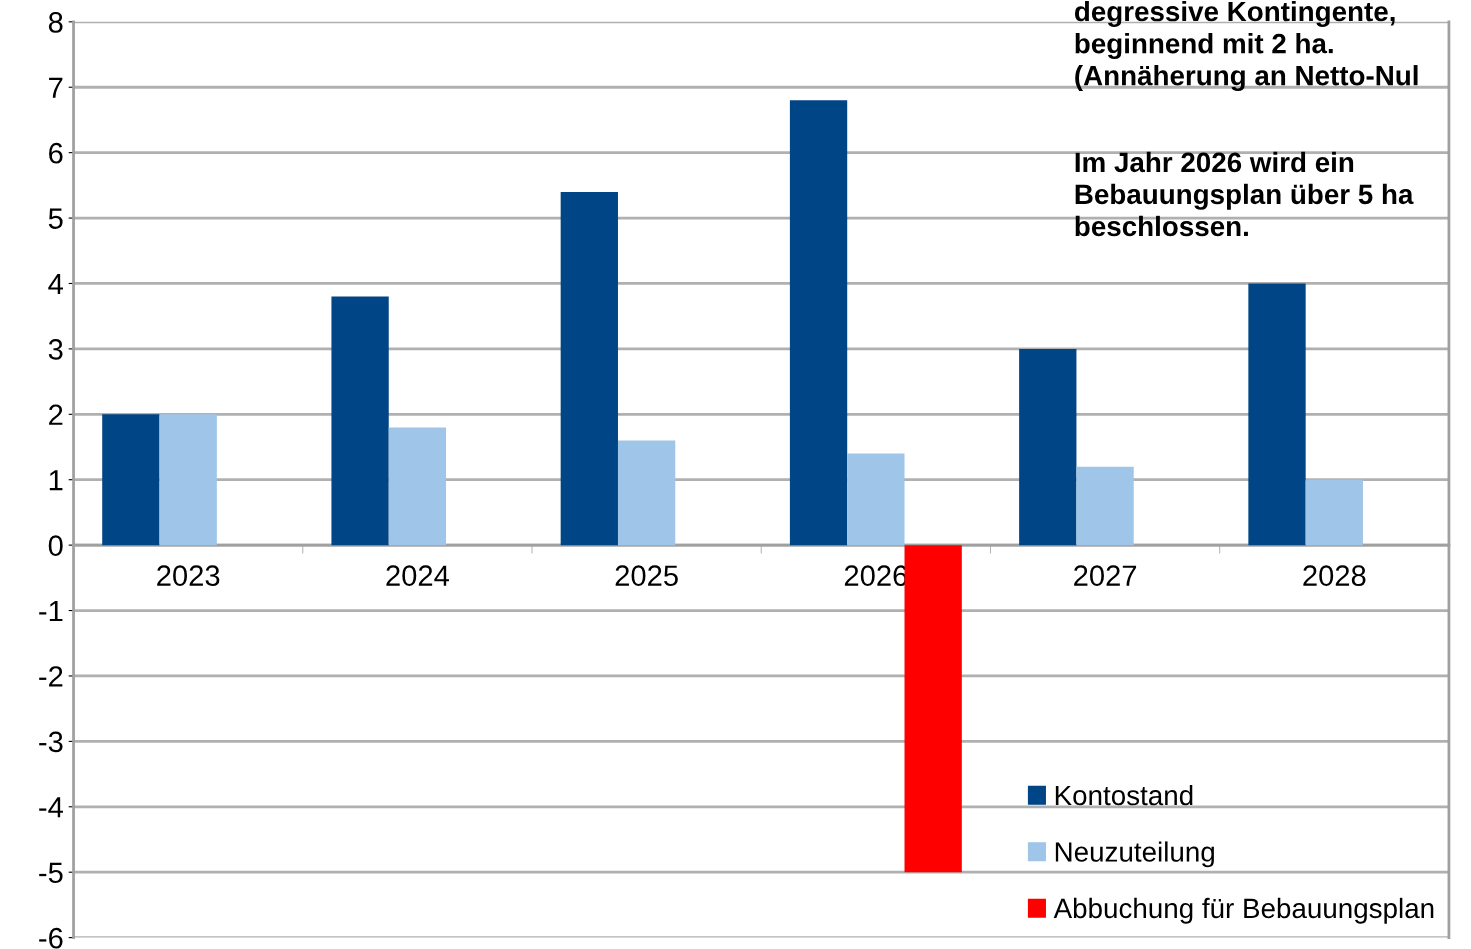 The width and height of the screenshot is (1471, 949). I want to click on legend-label: Abbuchung für Bebauungsplan, so click(1243, 910).